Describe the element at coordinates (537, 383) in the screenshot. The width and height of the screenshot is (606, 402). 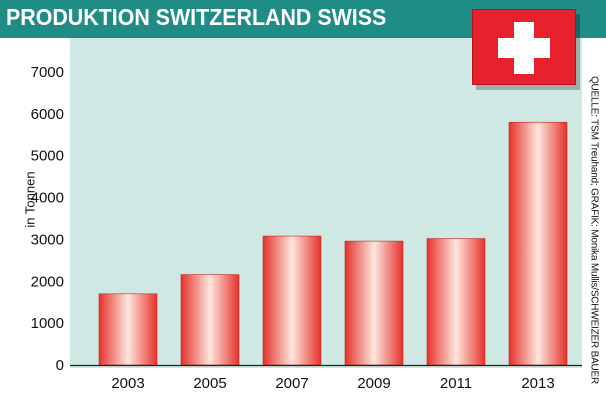
I see `x-tick-label-2013: 2013` at that location.